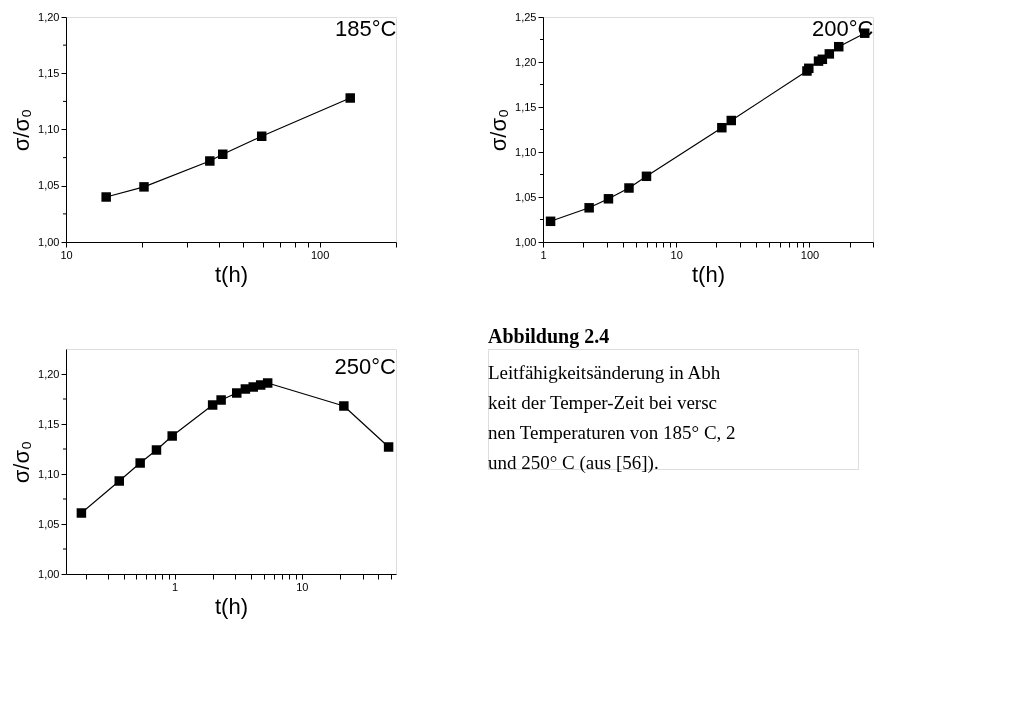 Image resolution: width=1029 pixels, height=704 pixels. I want to click on chart-title: 250°C, so click(365, 366).